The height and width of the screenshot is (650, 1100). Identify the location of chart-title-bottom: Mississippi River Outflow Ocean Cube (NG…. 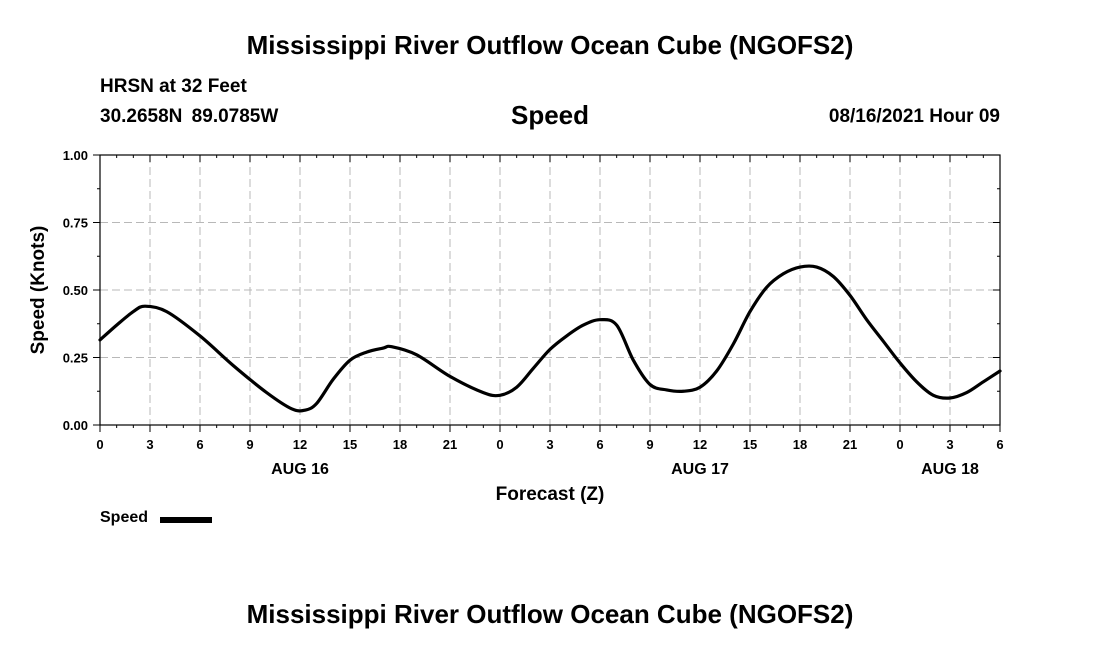
(550, 614).